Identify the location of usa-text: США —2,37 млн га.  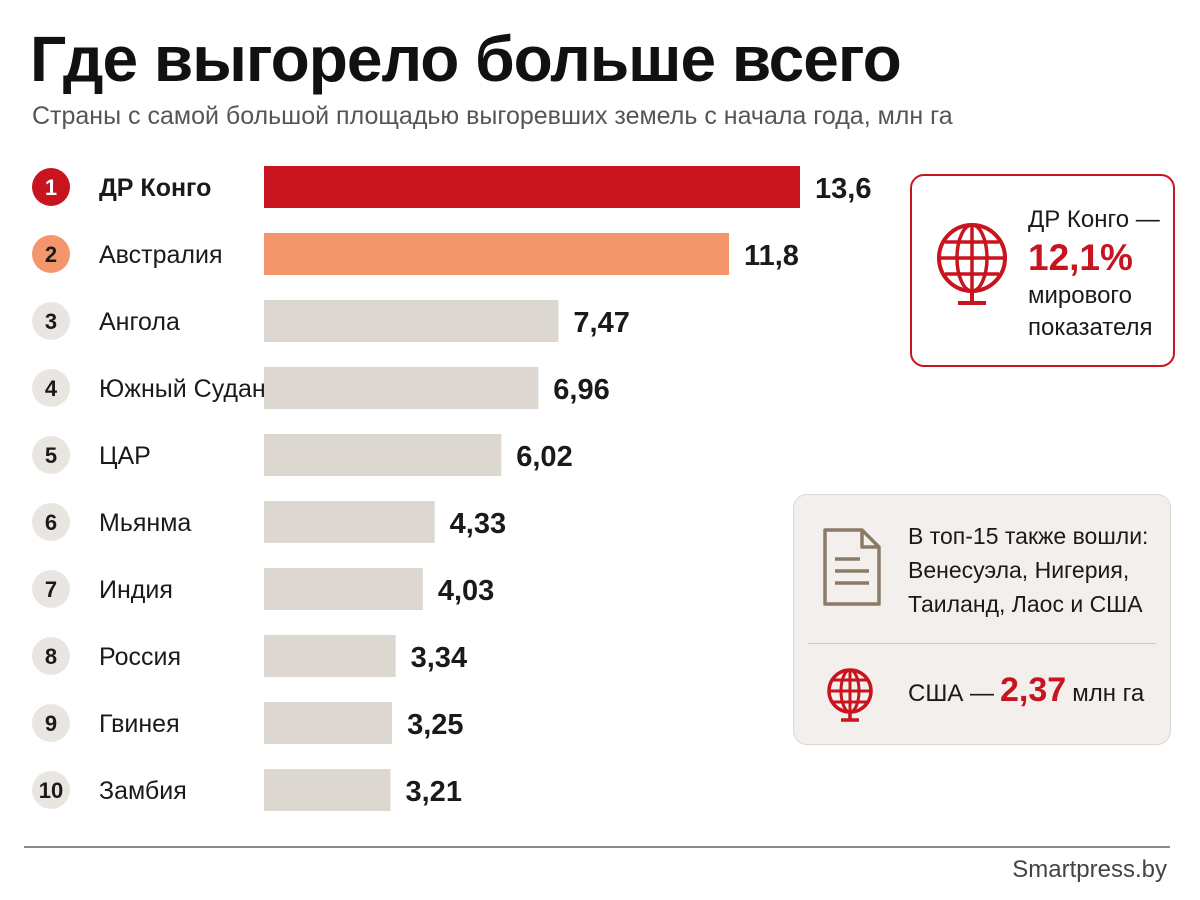
(1026, 690).